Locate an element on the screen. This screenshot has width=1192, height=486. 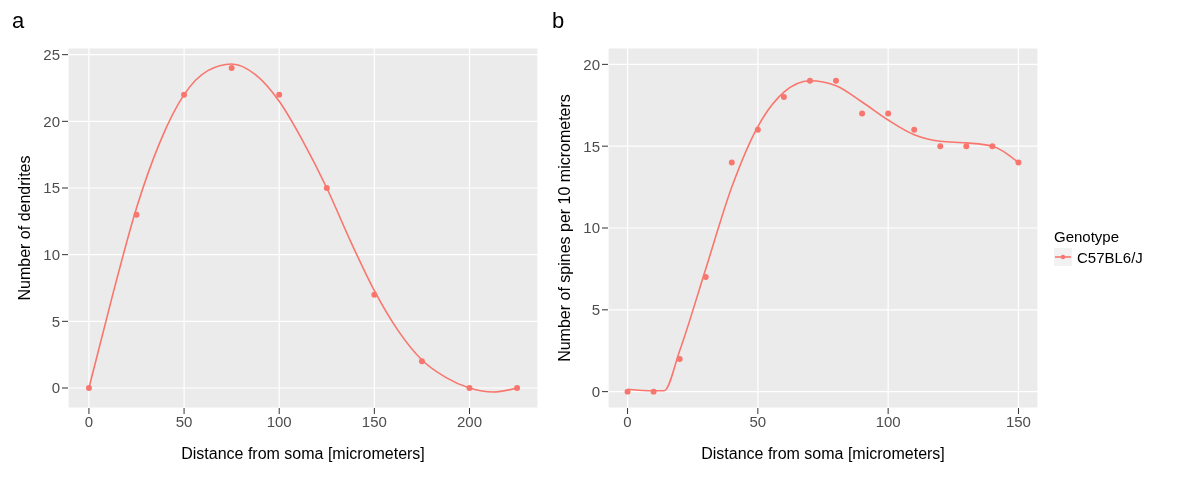
y-axis-title: Number of dendrites is located at coordinates (24, 228).